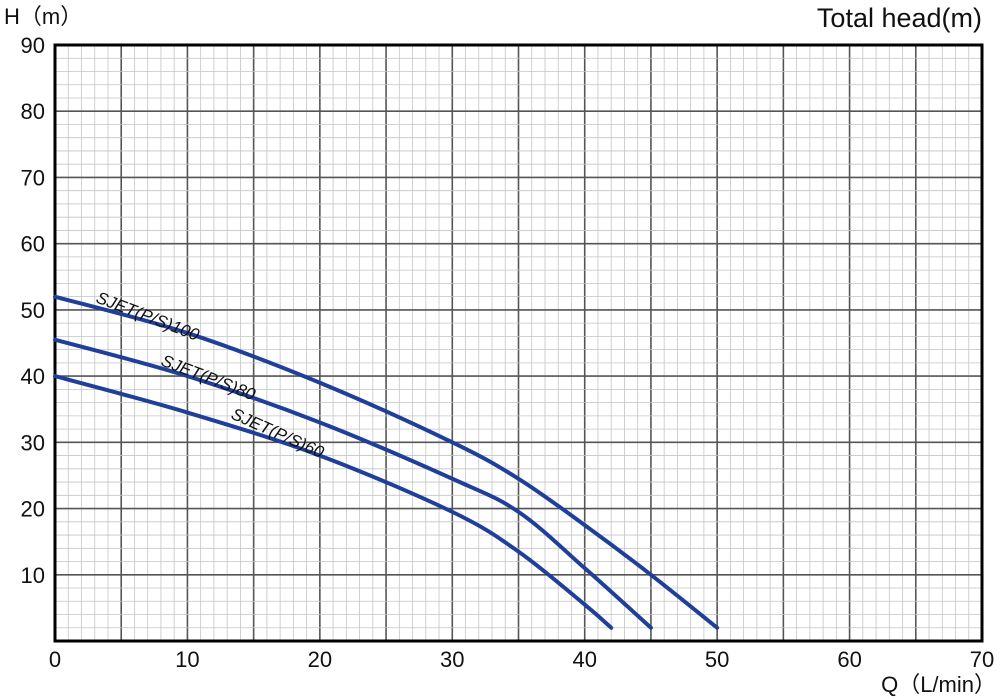  I want to click on chart-title: Total head(m), so click(899, 18).